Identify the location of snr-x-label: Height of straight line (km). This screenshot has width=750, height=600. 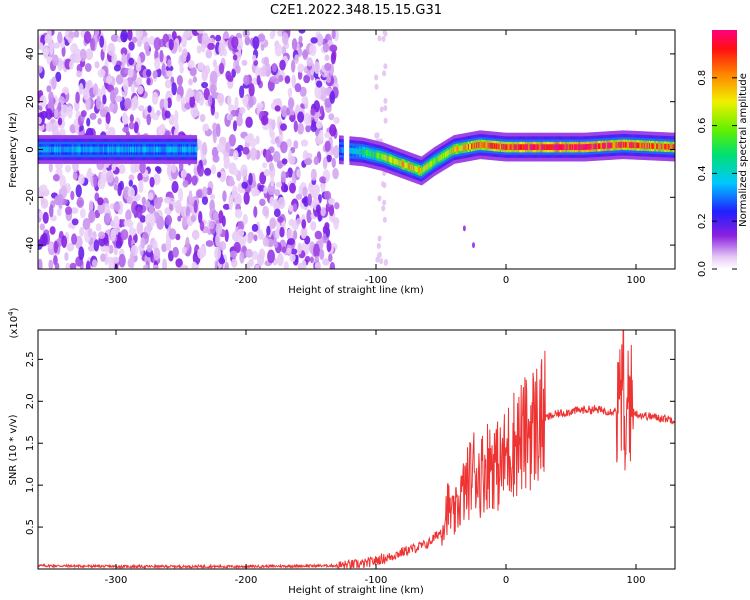
(356, 590).